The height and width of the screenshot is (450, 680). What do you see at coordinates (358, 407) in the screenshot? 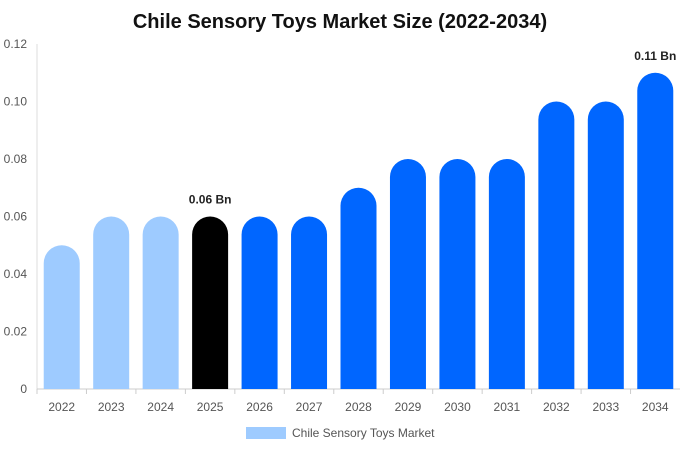
I see `x-tick-label: 2028` at bounding box center [358, 407].